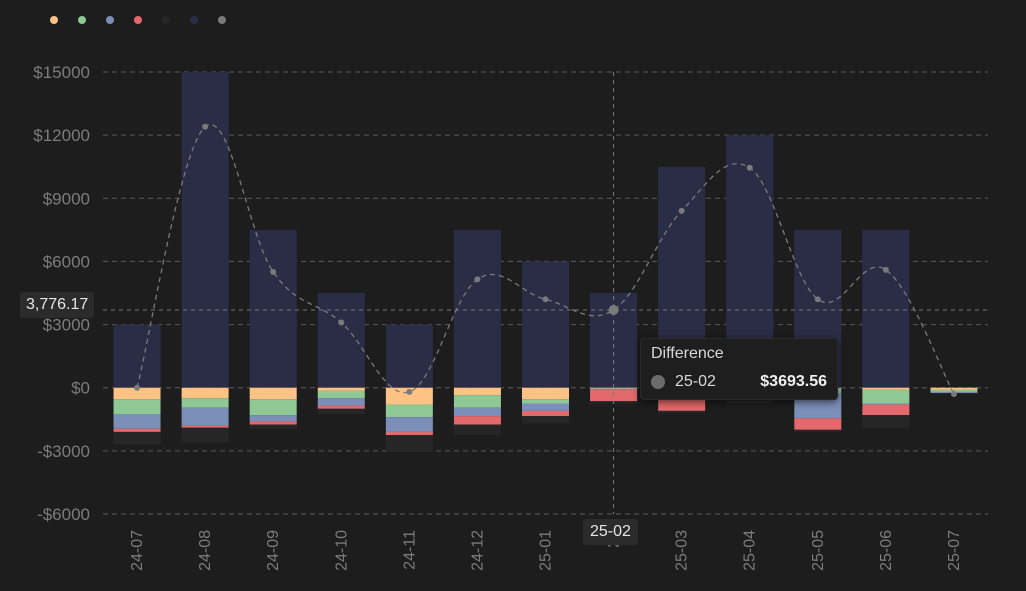  What do you see at coordinates (57, 305) in the screenshot?
I see `y-axis-pointer-label: 3,776.17` at bounding box center [57, 305].